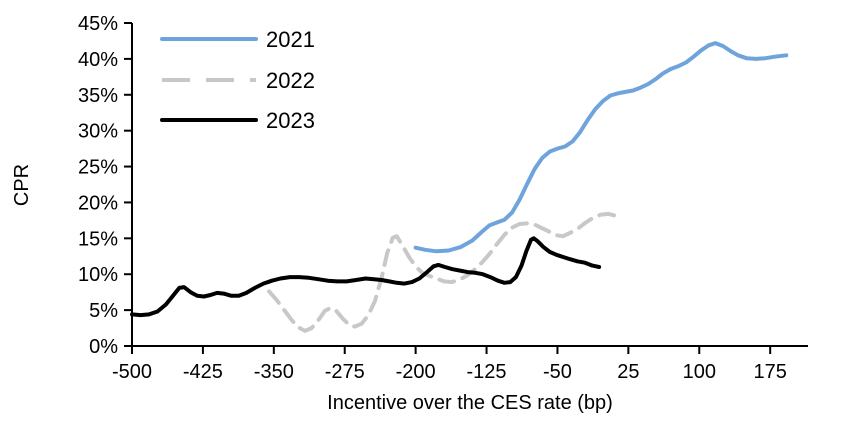 Image resolution: width=852 pixels, height=429 pixels. What do you see at coordinates (22, 185) in the screenshot?
I see `y-axis-title: CPR` at bounding box center [22, 185].